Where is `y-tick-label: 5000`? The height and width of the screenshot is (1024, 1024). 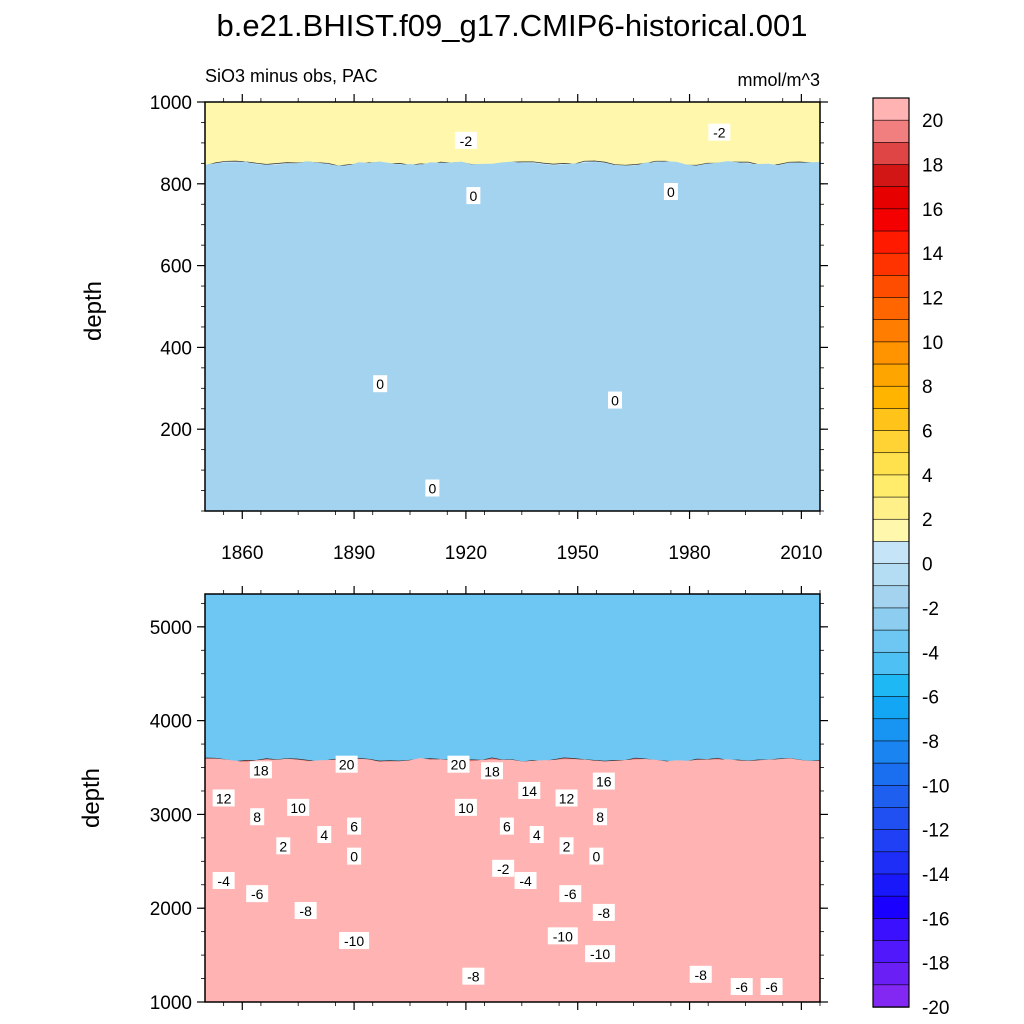 y-tick-label: 5000 is located at coordinates (171, 628).